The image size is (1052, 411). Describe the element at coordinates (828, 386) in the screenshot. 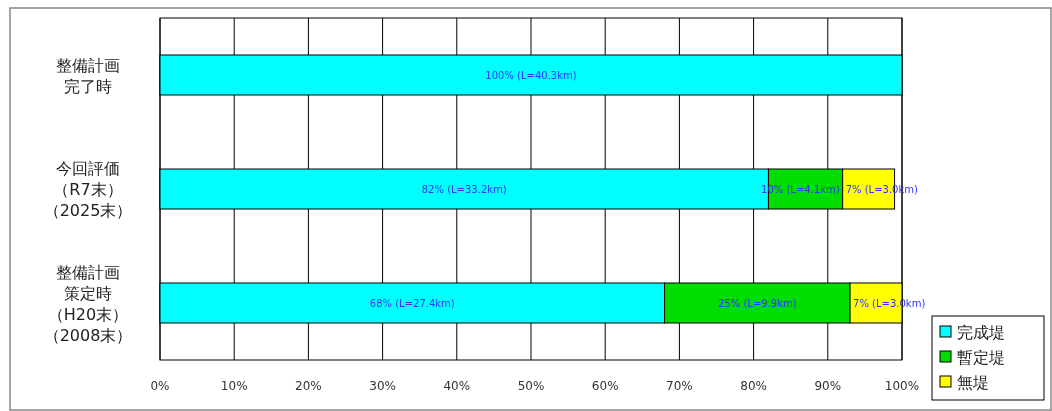

I see `x-tick-label: 90%` at that location.